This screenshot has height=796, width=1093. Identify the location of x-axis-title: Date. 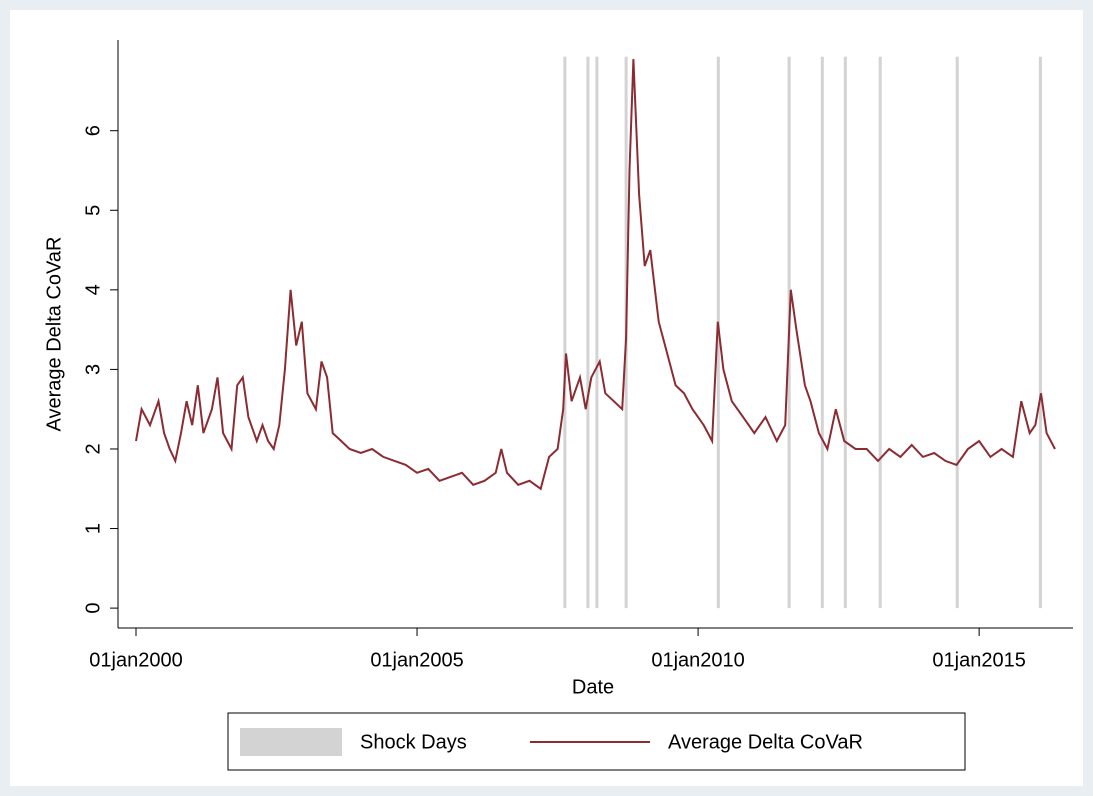
(593, 687).